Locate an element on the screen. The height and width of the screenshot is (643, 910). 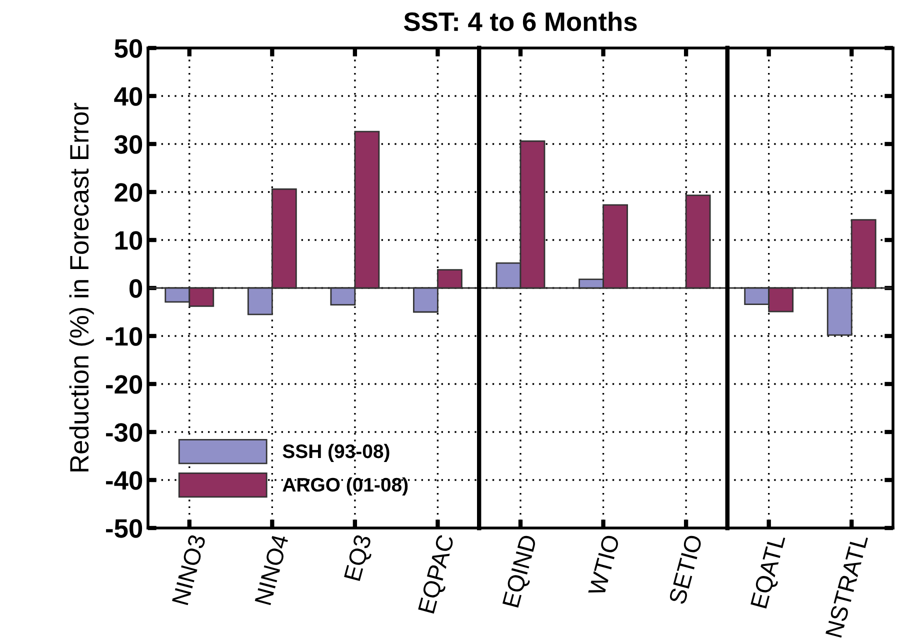
y-tick-label: -30 is located at coordinates (124, 432).